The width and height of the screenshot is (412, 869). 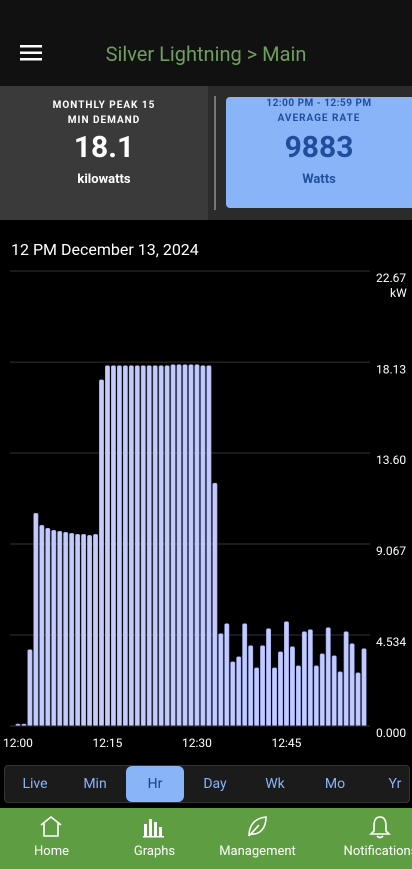 I want to click on period-tab: Hr, so click(x=155, y=784).